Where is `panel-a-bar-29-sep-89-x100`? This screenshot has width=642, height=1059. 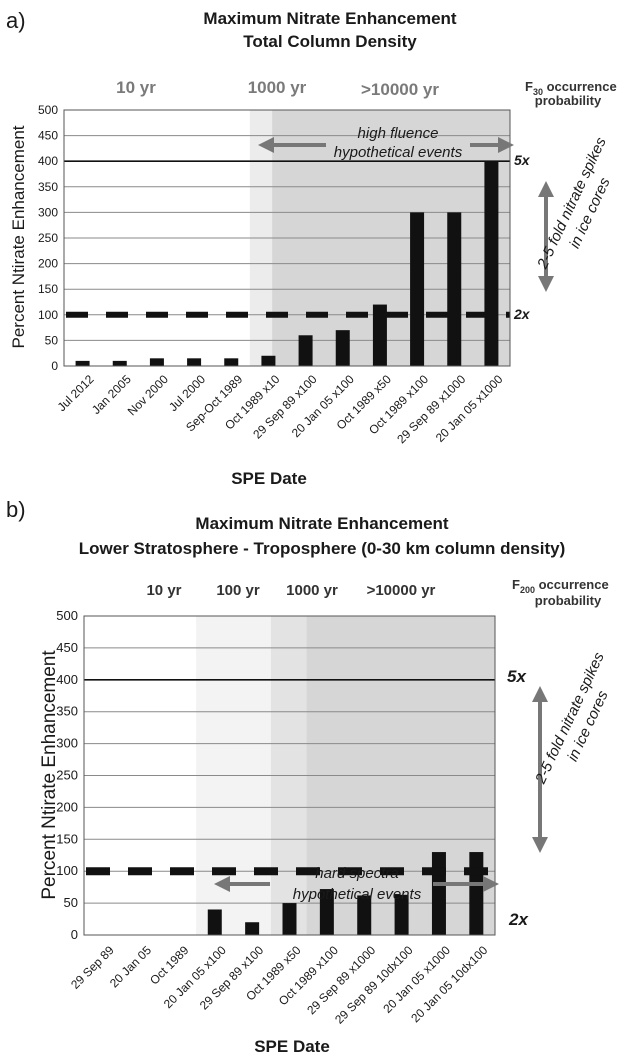
panel-a-bar-29-sep-89-x100 is located at coordinates (305, 350).